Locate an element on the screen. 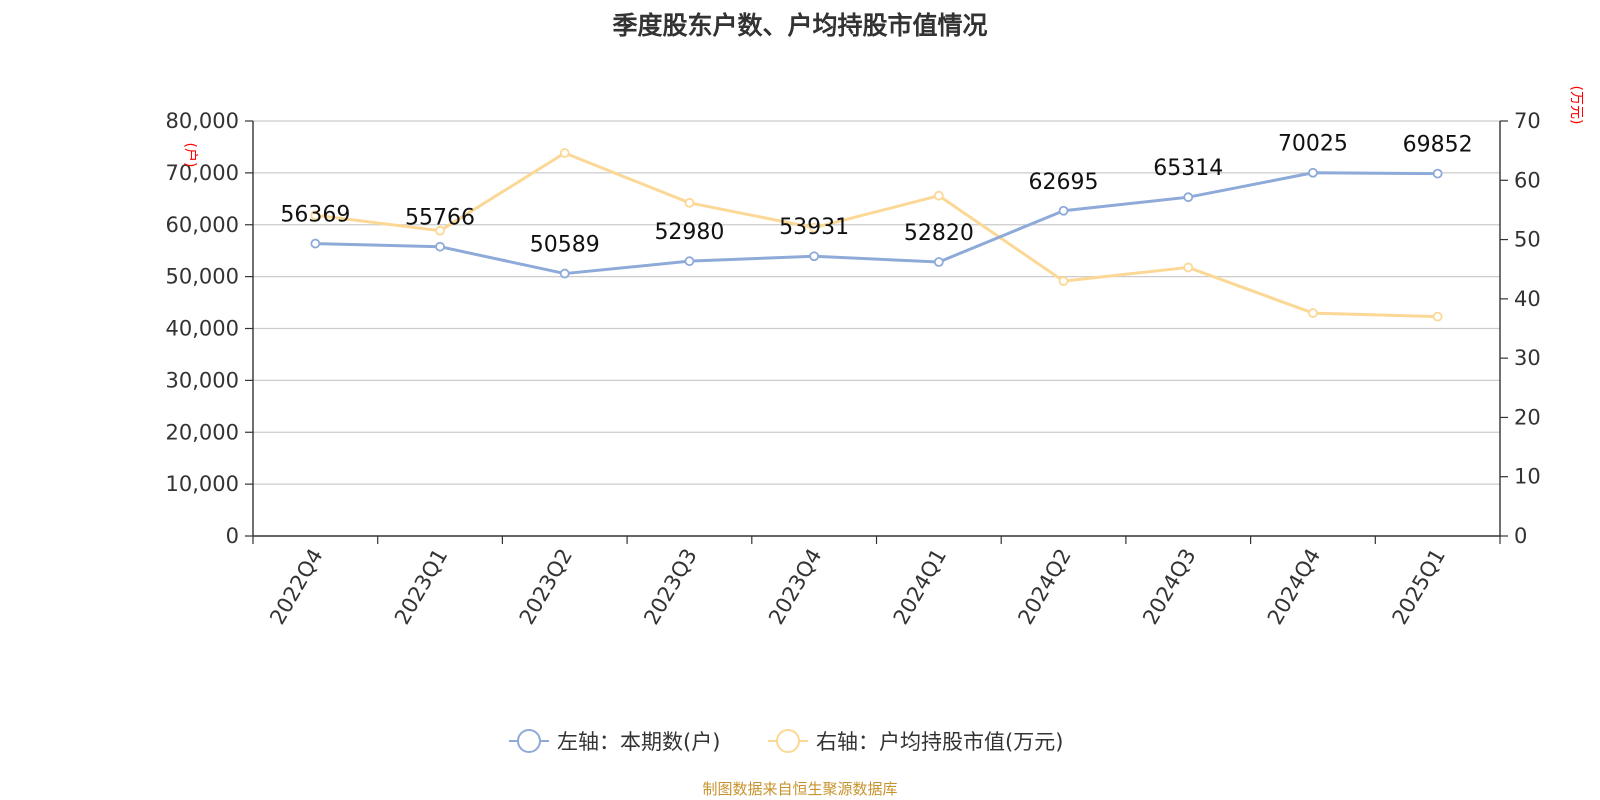  x-axis-category-label: 2024Q3 is located at coordinates (1169, 587).